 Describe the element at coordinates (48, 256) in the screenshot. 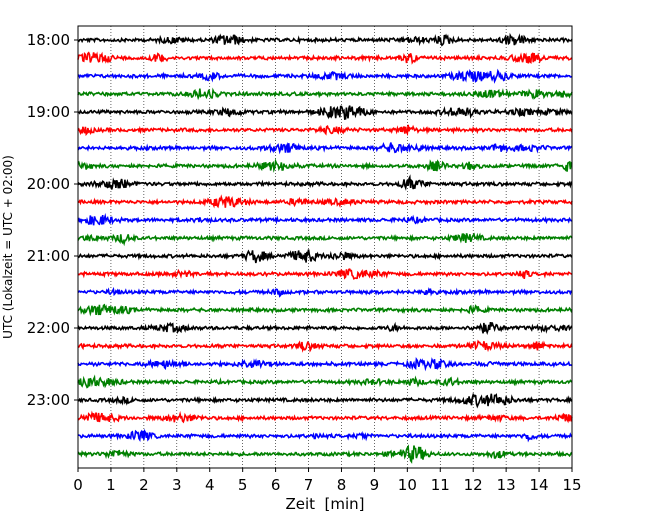

I see `y-tick-label: 21:00` at that location.